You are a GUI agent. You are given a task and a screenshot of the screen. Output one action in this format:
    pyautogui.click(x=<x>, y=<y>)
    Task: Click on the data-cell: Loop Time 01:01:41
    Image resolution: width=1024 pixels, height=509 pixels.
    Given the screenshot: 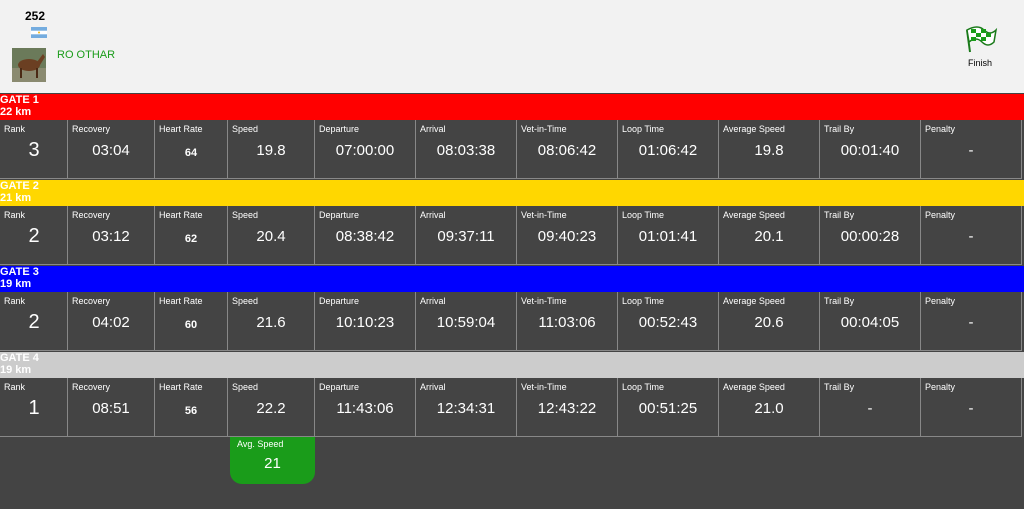 What is the action you would take?
    pyautogui.click(x=668, y=235)
    